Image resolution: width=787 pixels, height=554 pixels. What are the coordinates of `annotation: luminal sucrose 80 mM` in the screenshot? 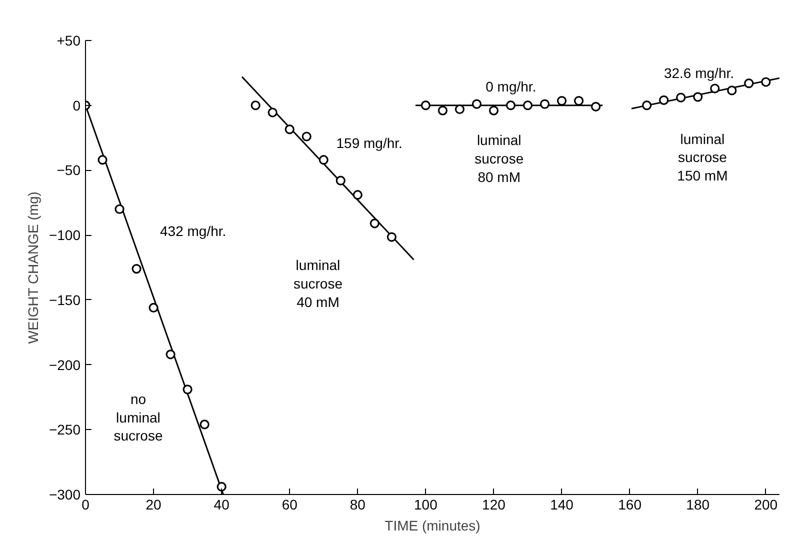 It's located at (499, 158).